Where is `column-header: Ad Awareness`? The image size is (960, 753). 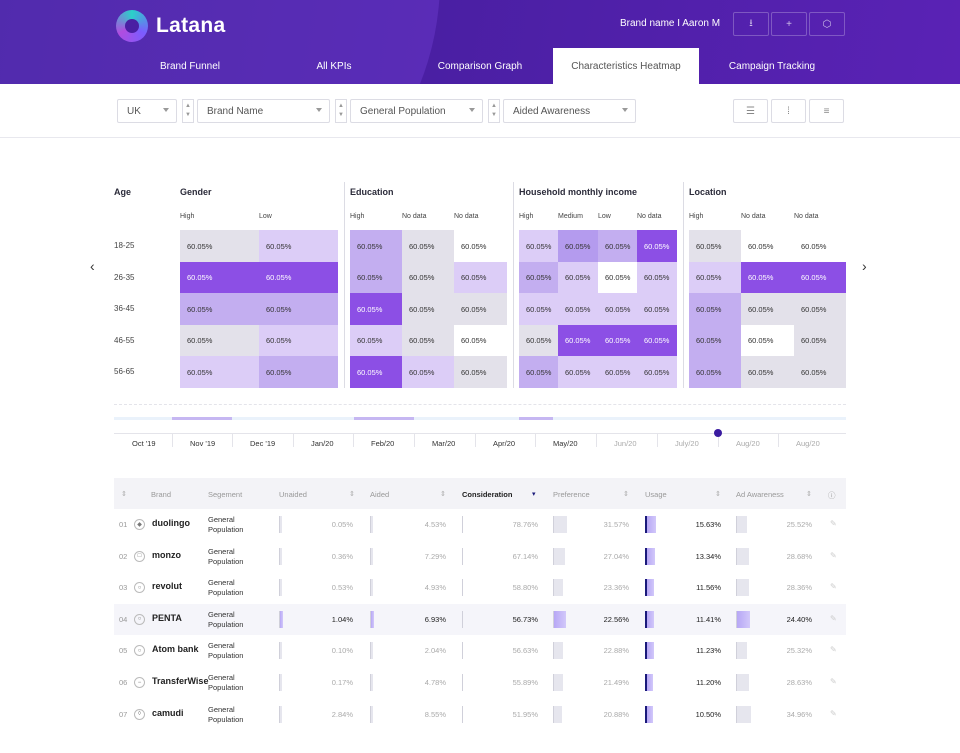 column-header: Ad Awareness is located at coordinates (760, 494).